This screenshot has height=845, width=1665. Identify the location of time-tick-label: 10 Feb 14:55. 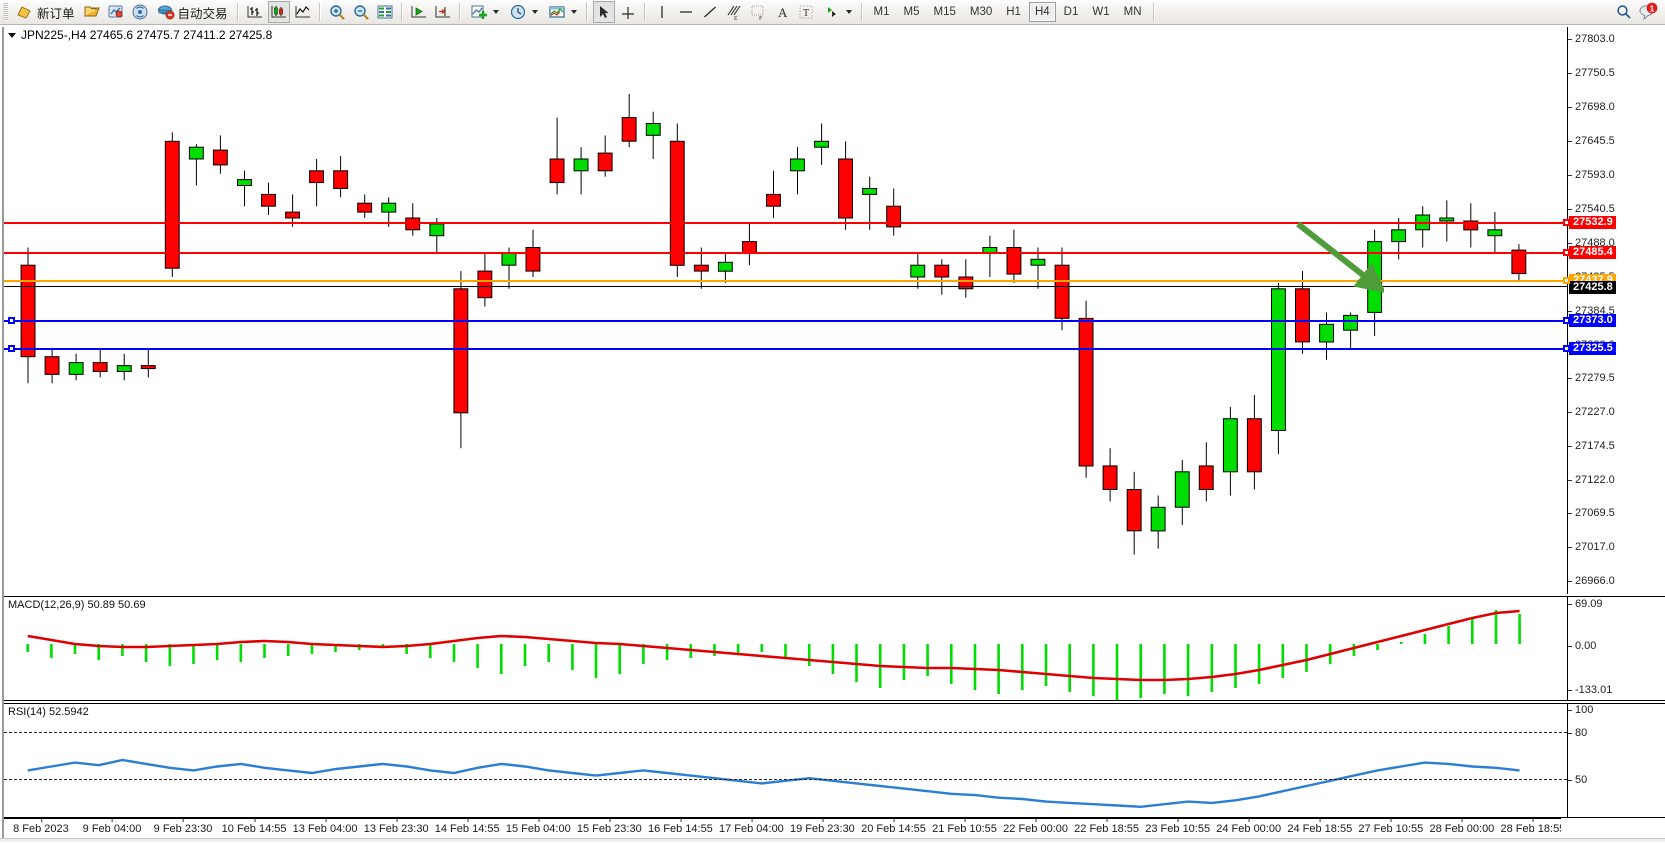
(254, 826).